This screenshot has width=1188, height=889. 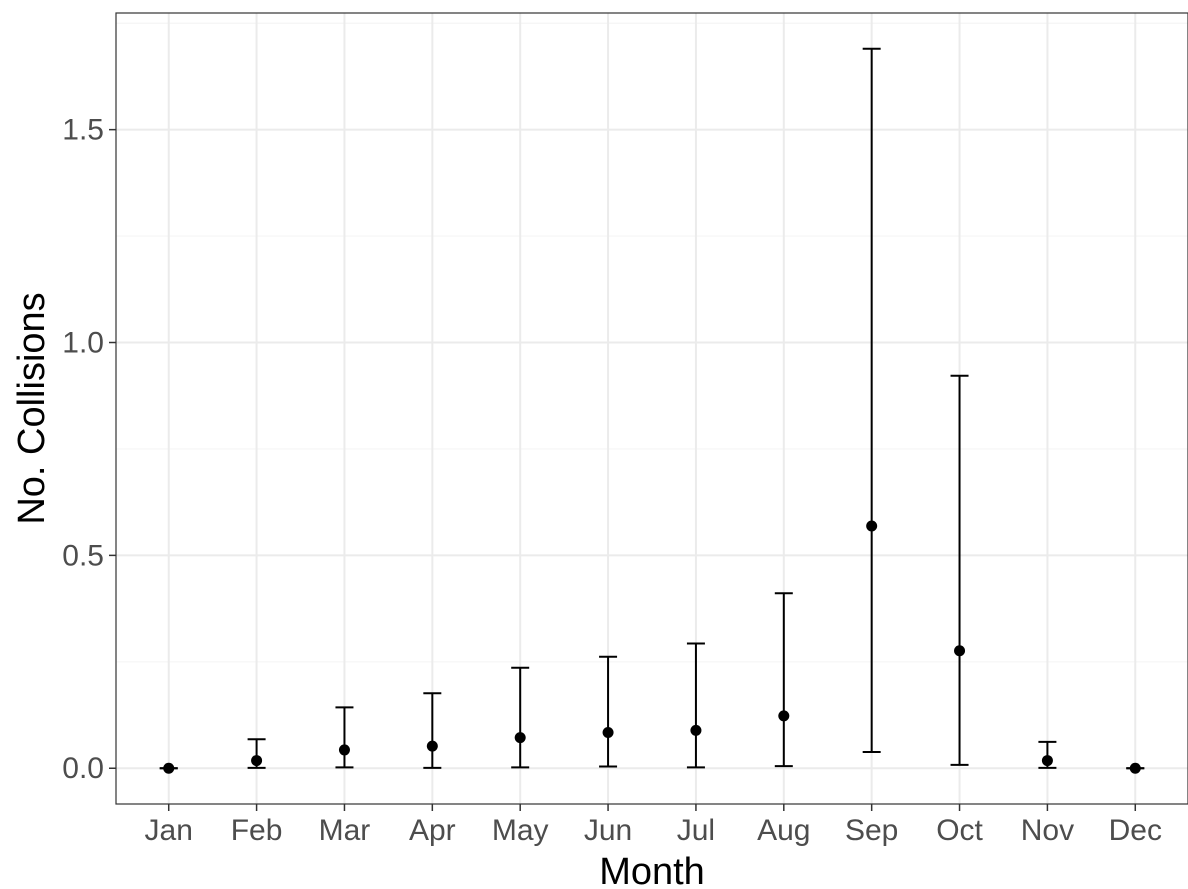 I want to click on x-axis-title: Month, so click(x=652, y=870).